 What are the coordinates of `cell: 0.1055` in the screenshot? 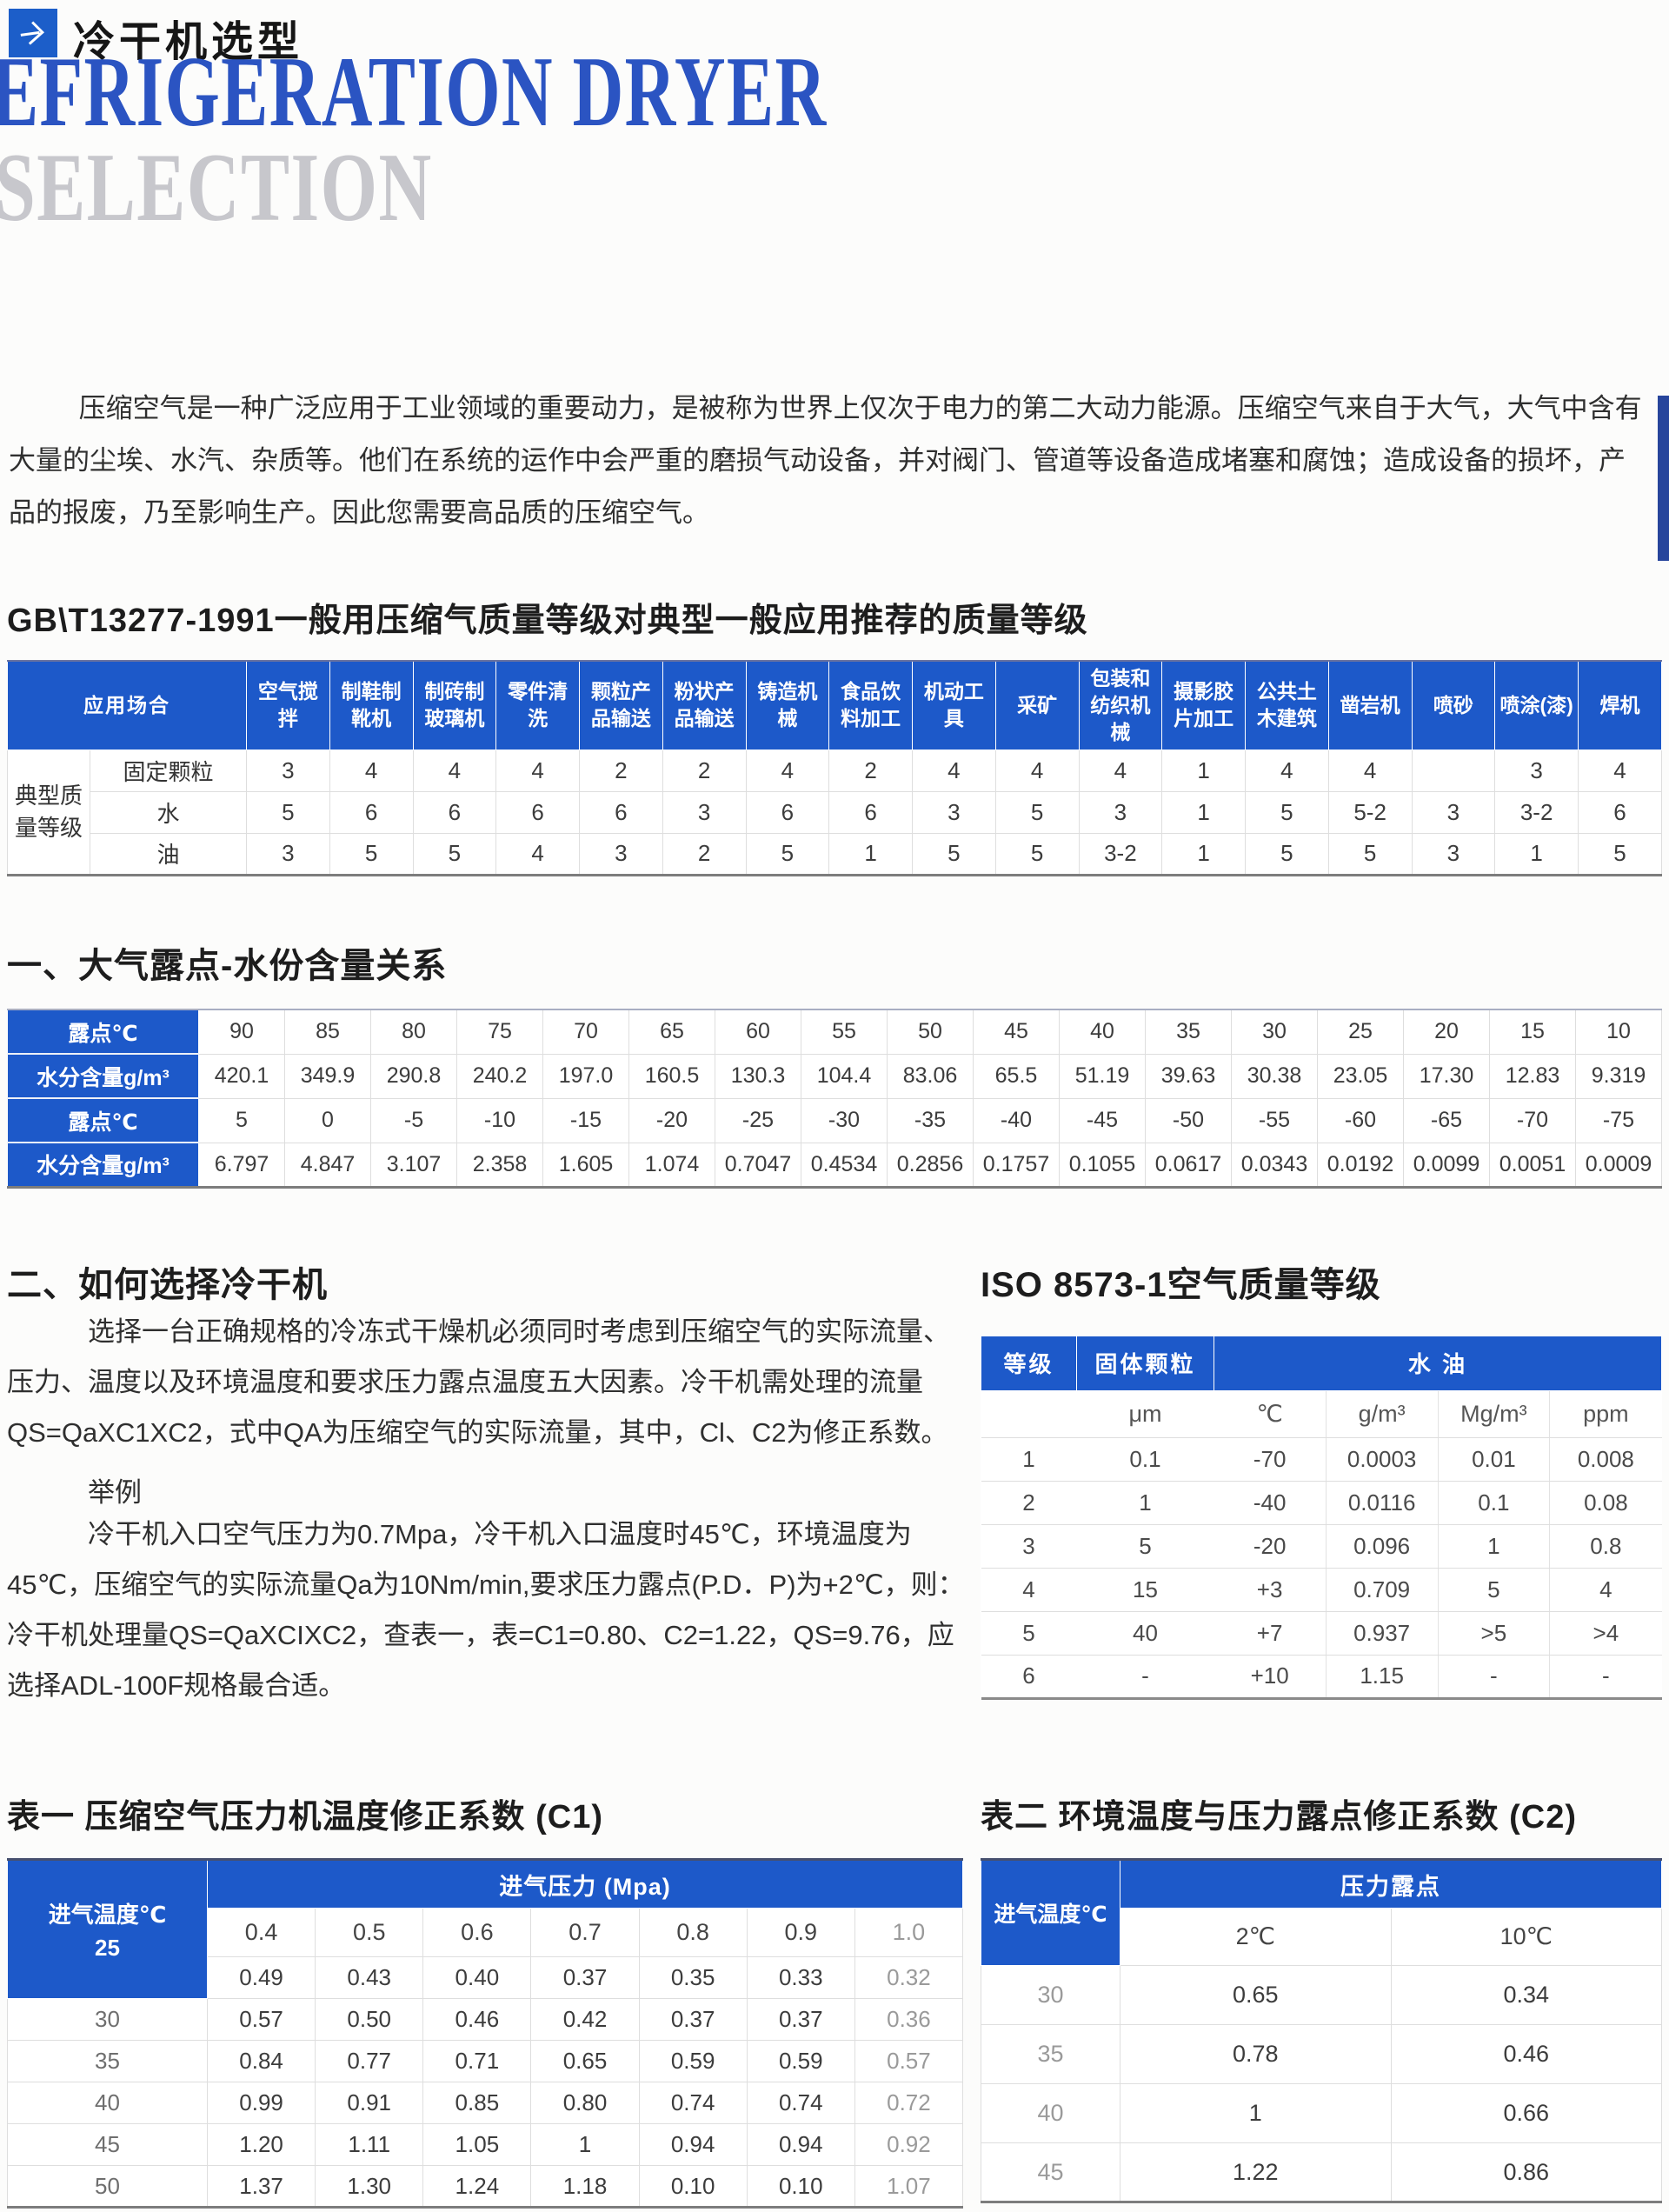 It's located at (1102, 1165).